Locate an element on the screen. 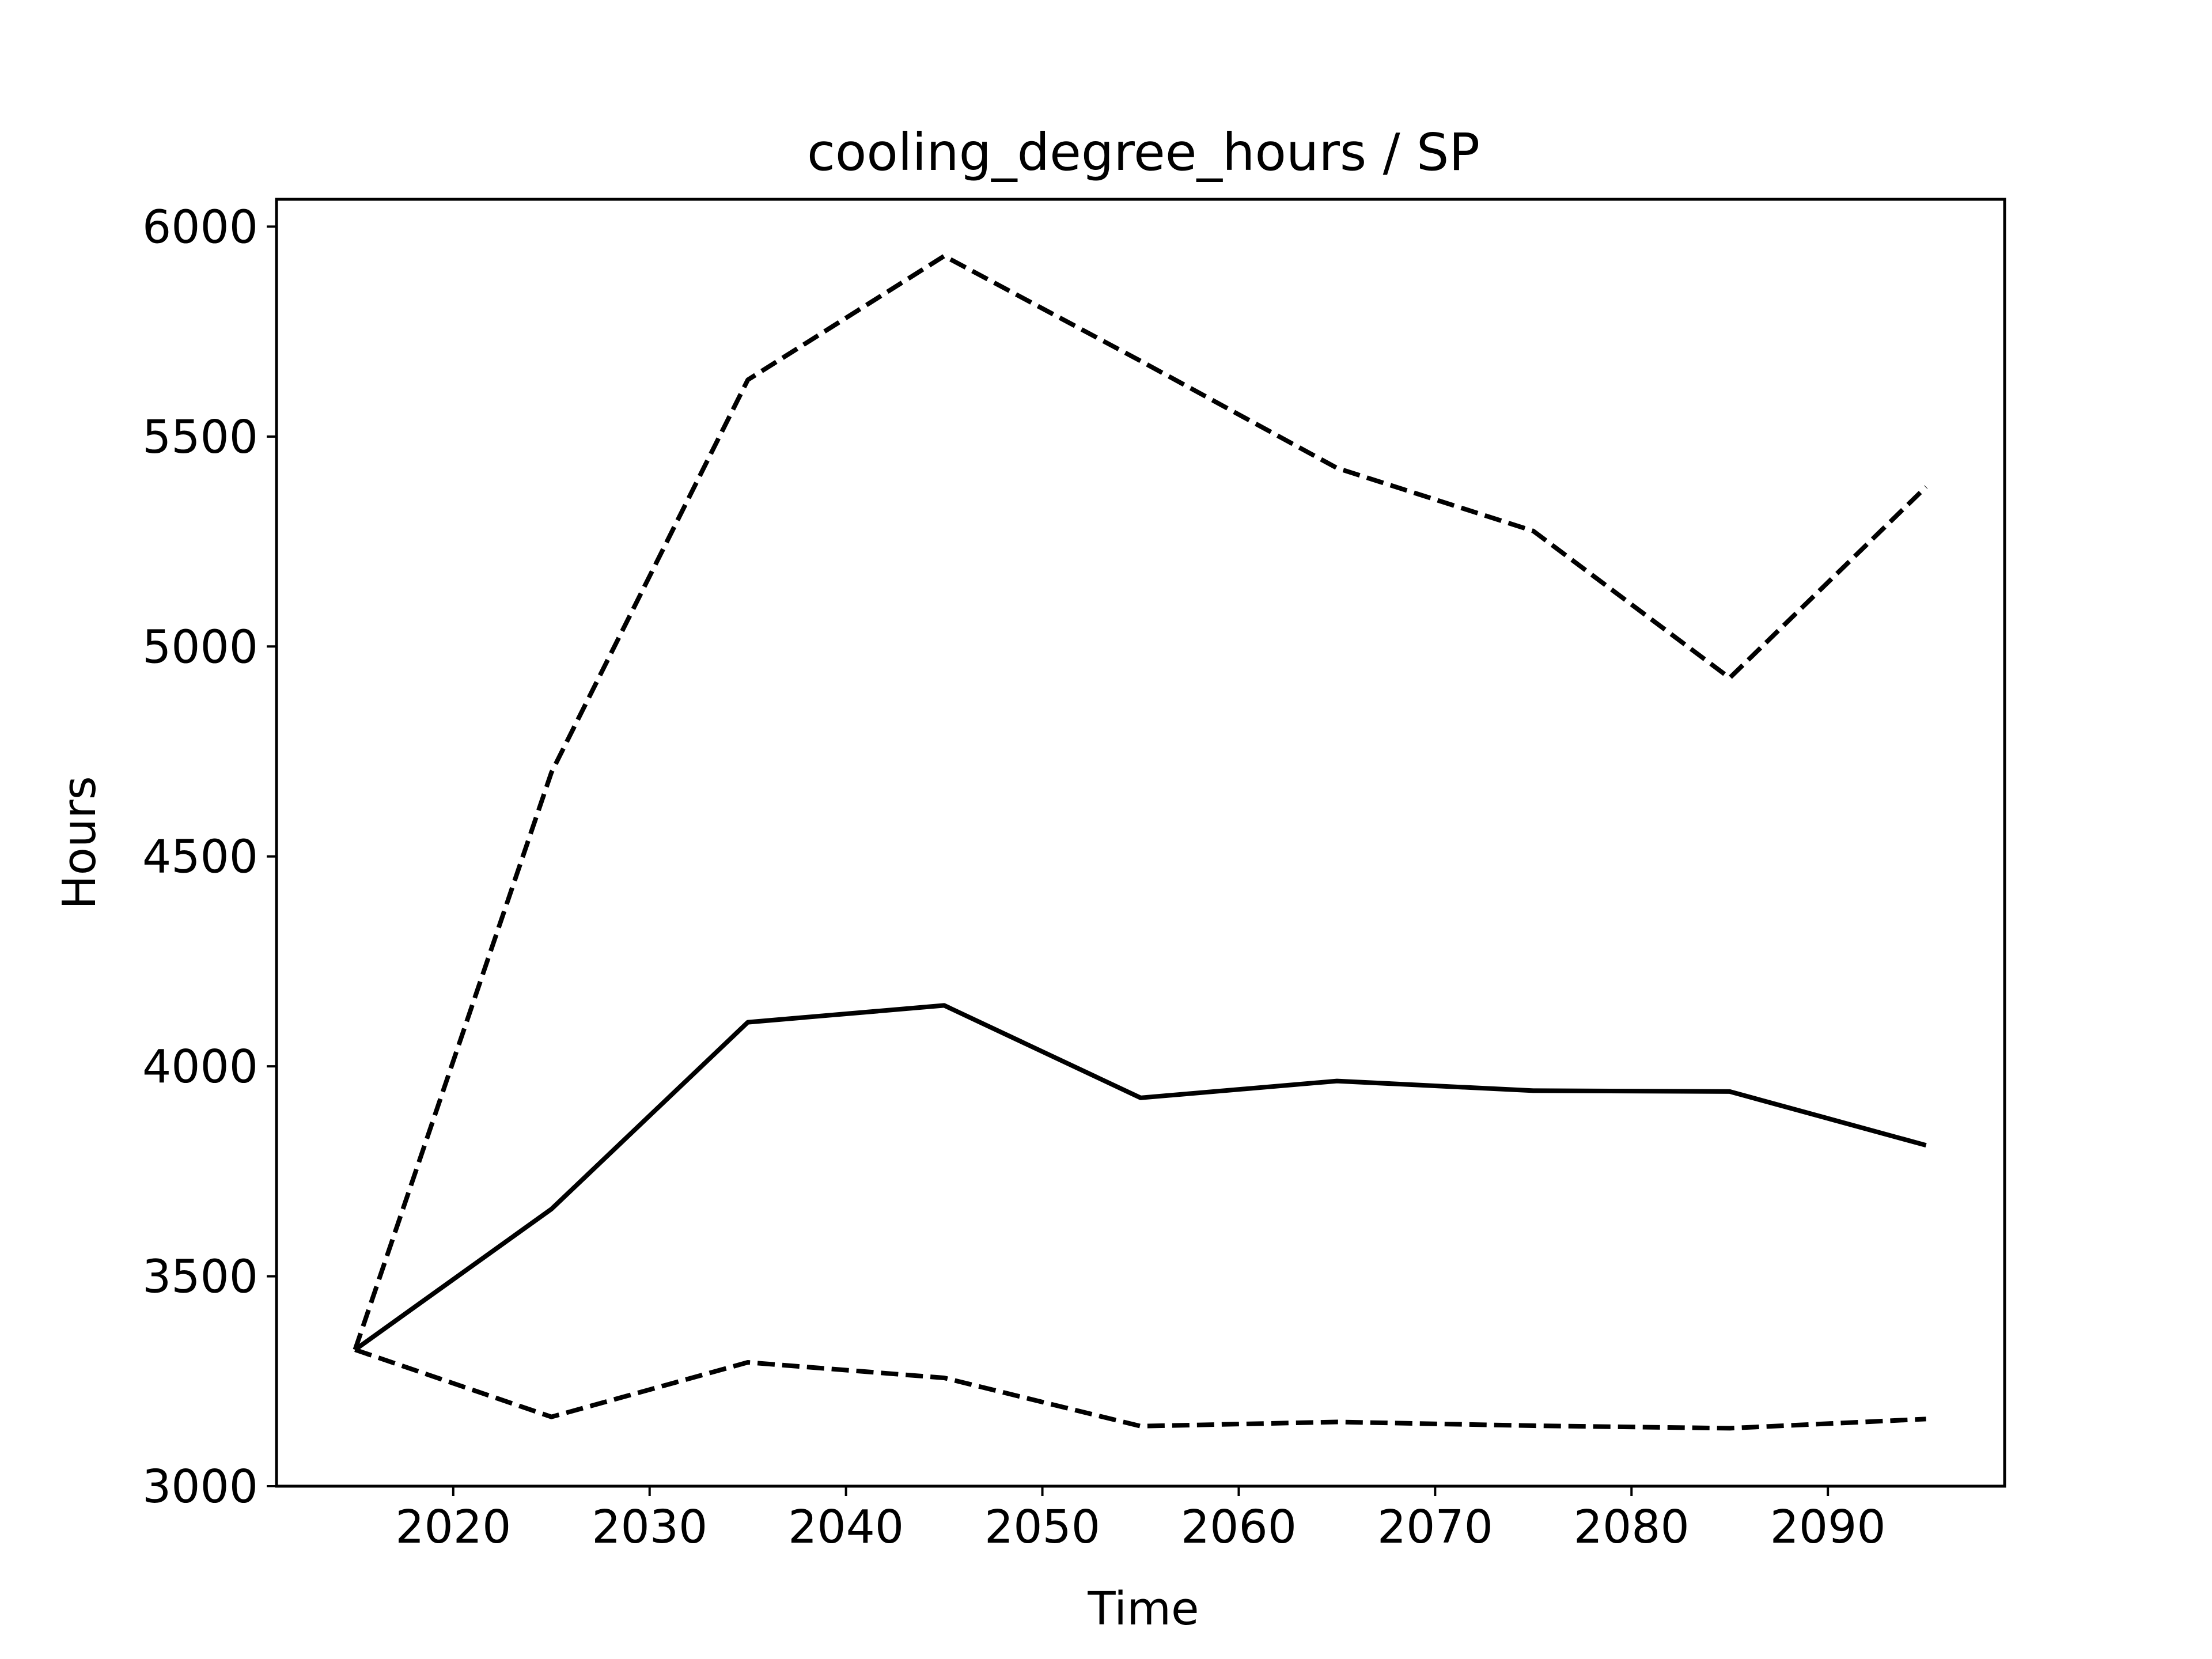  x-tick-label: 2030 is located at coordinates (649, 1527).